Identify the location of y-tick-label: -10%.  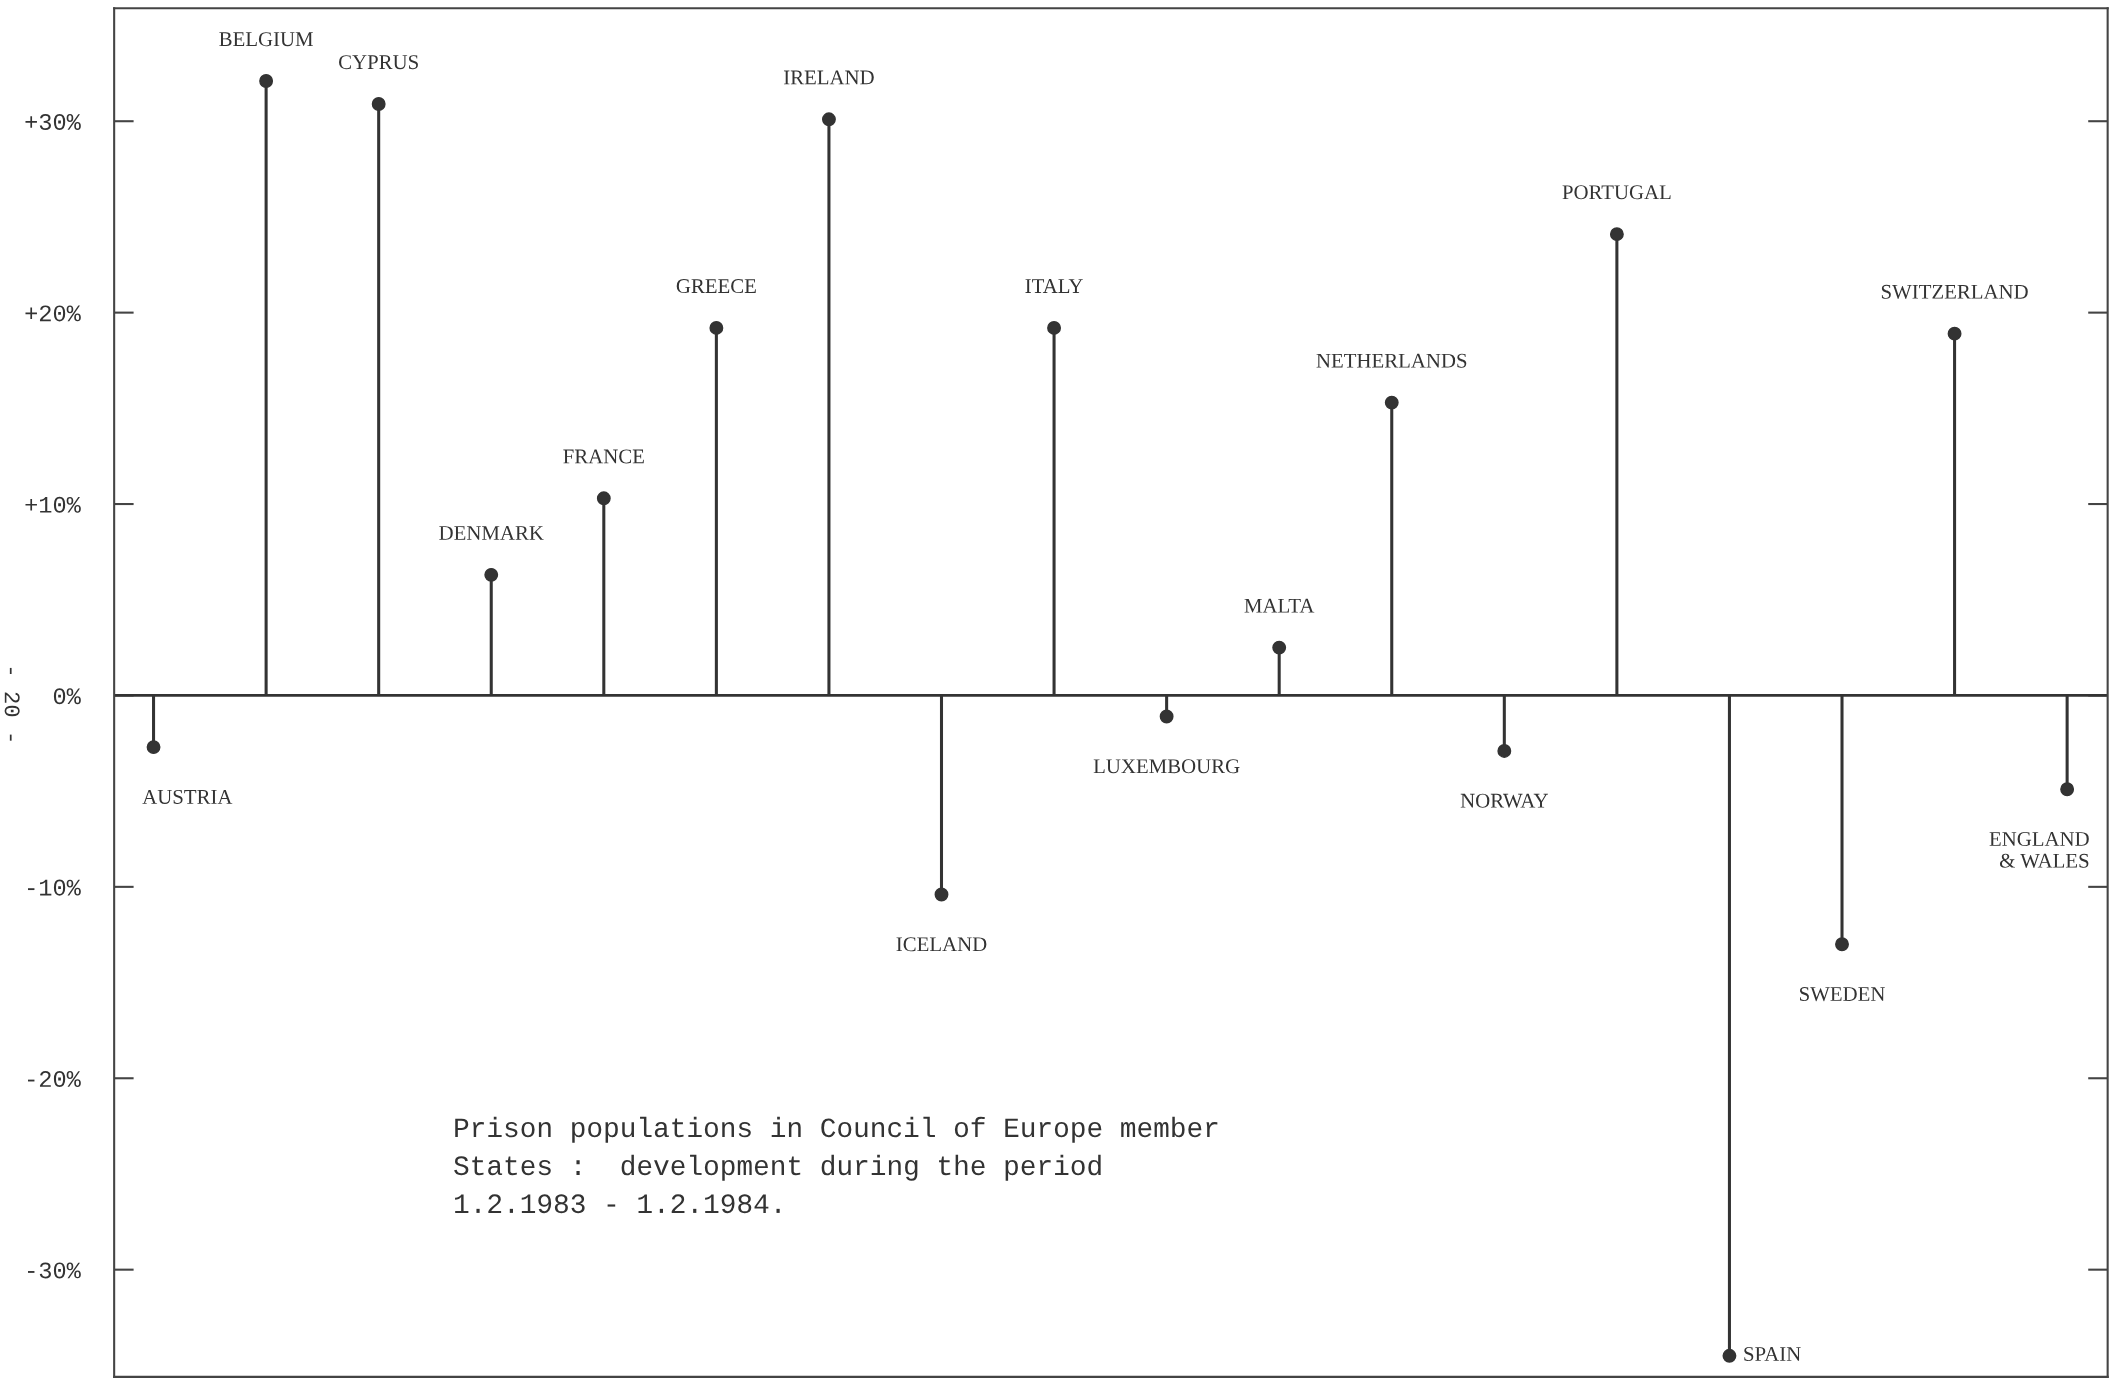
(54, 887).